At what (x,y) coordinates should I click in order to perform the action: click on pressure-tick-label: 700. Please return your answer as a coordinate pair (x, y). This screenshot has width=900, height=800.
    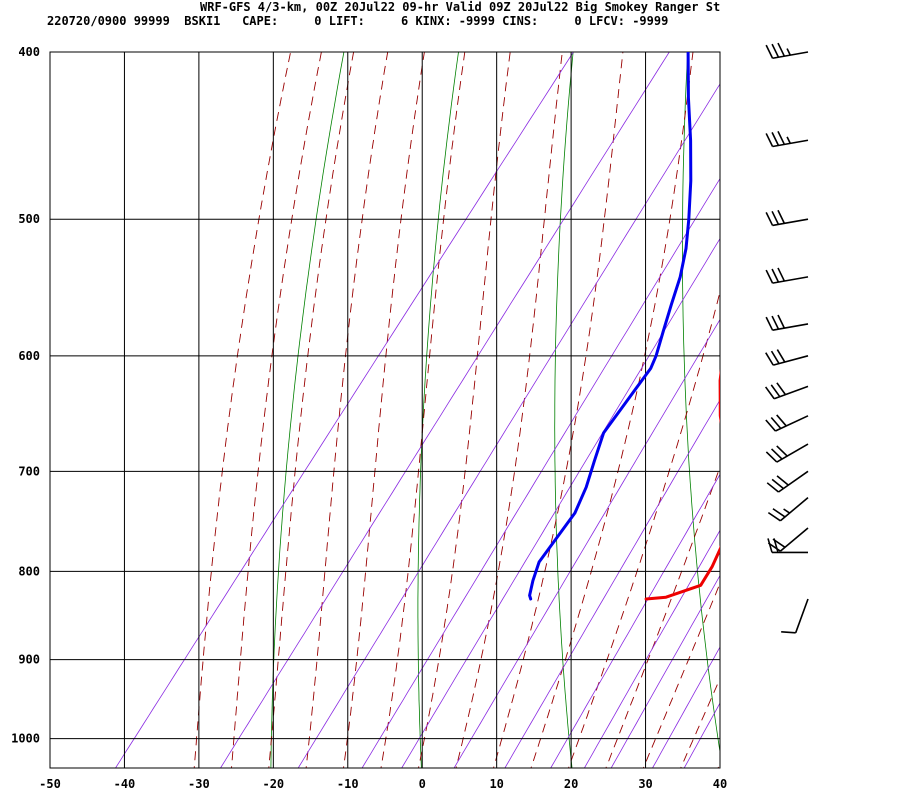
    Looking at the image, I should click on (29, 471).